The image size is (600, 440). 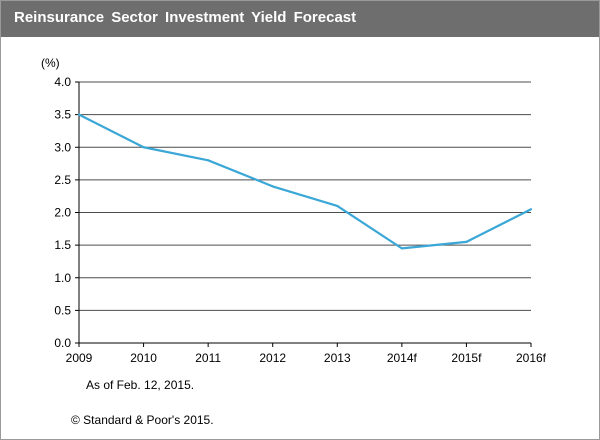 What do you see at coordinates (62, 343) in the screenshot?
I see `y-tick-label: 0.0` at bounding box center [62, 343].